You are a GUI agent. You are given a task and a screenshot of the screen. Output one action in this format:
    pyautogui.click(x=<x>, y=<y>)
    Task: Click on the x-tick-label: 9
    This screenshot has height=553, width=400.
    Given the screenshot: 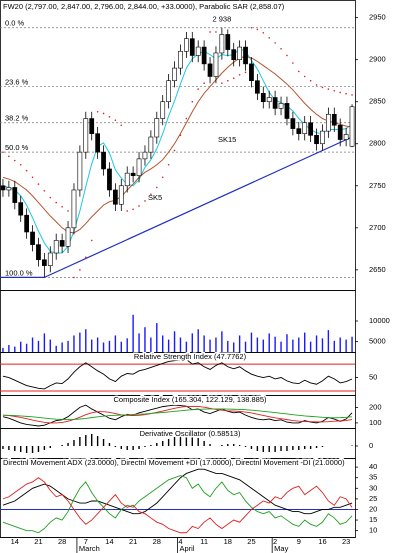 What is the action you would take?
    pyautogui.click(x=299, y=541)
    